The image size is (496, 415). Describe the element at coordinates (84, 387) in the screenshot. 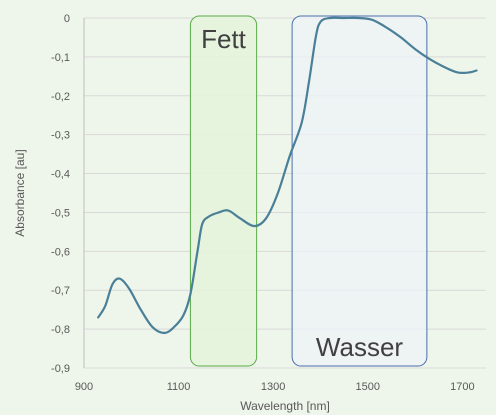

I see `x-tick-label-0: 900` at that location.